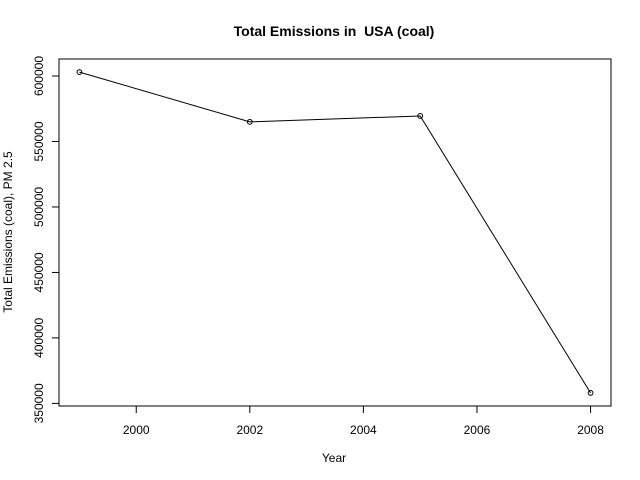  What do you see at coordinates (477, 430) in the screenshot?
I see `x-tick-label: 2006` at bounding box center [477, 430].